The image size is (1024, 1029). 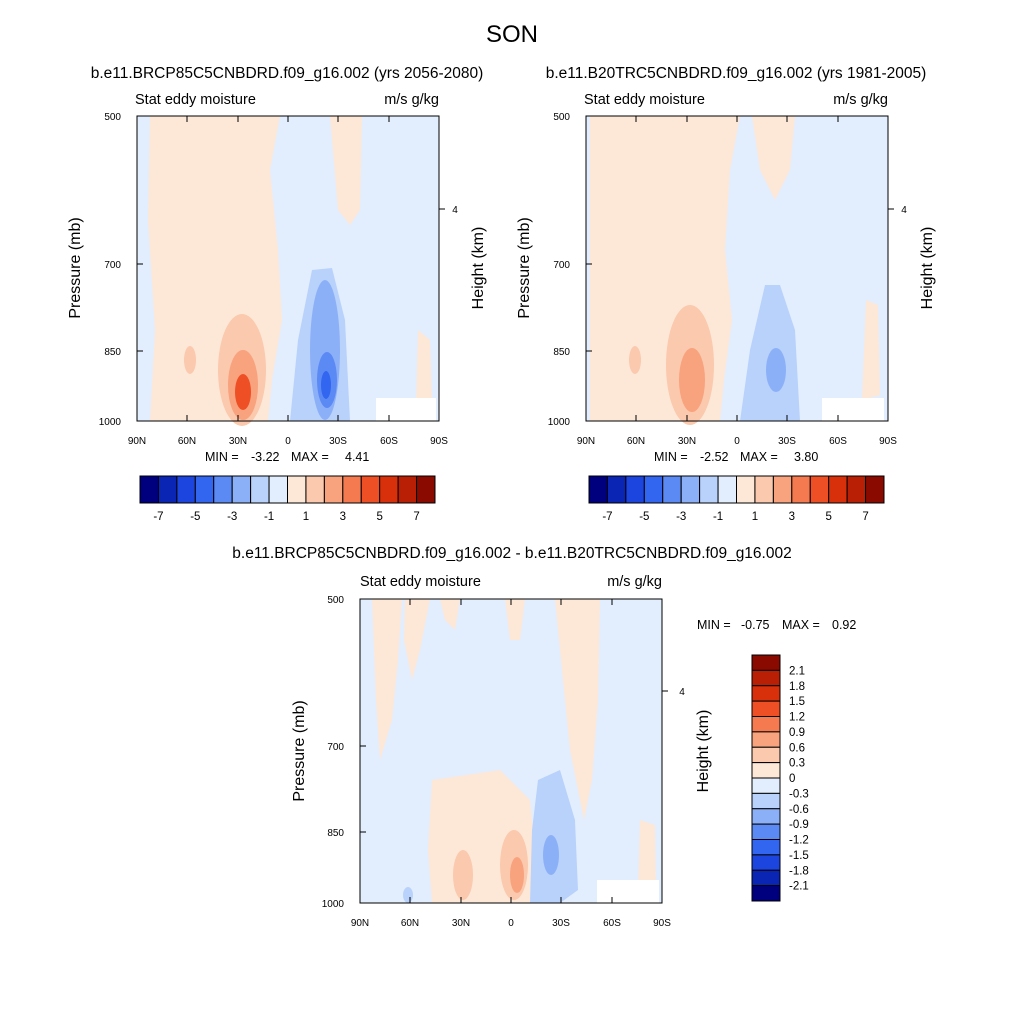 What do you see at coordinates (195, 517) in the screenshot?
I see `colorbar-label: -5` at bounding box center [195, 517].